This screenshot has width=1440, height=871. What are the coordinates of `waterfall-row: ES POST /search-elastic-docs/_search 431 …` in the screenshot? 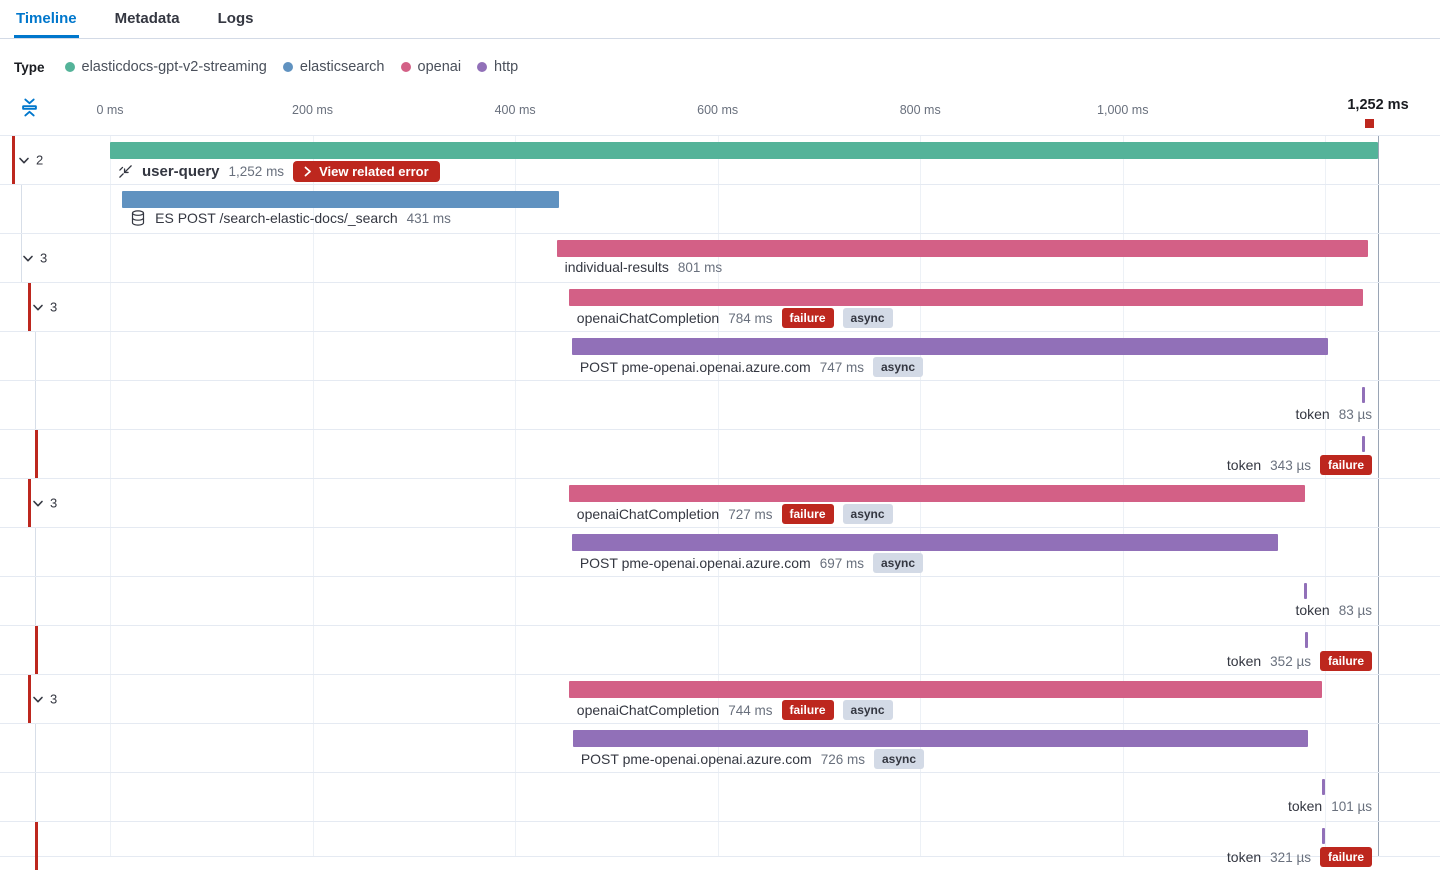 It's located at (720, 208).